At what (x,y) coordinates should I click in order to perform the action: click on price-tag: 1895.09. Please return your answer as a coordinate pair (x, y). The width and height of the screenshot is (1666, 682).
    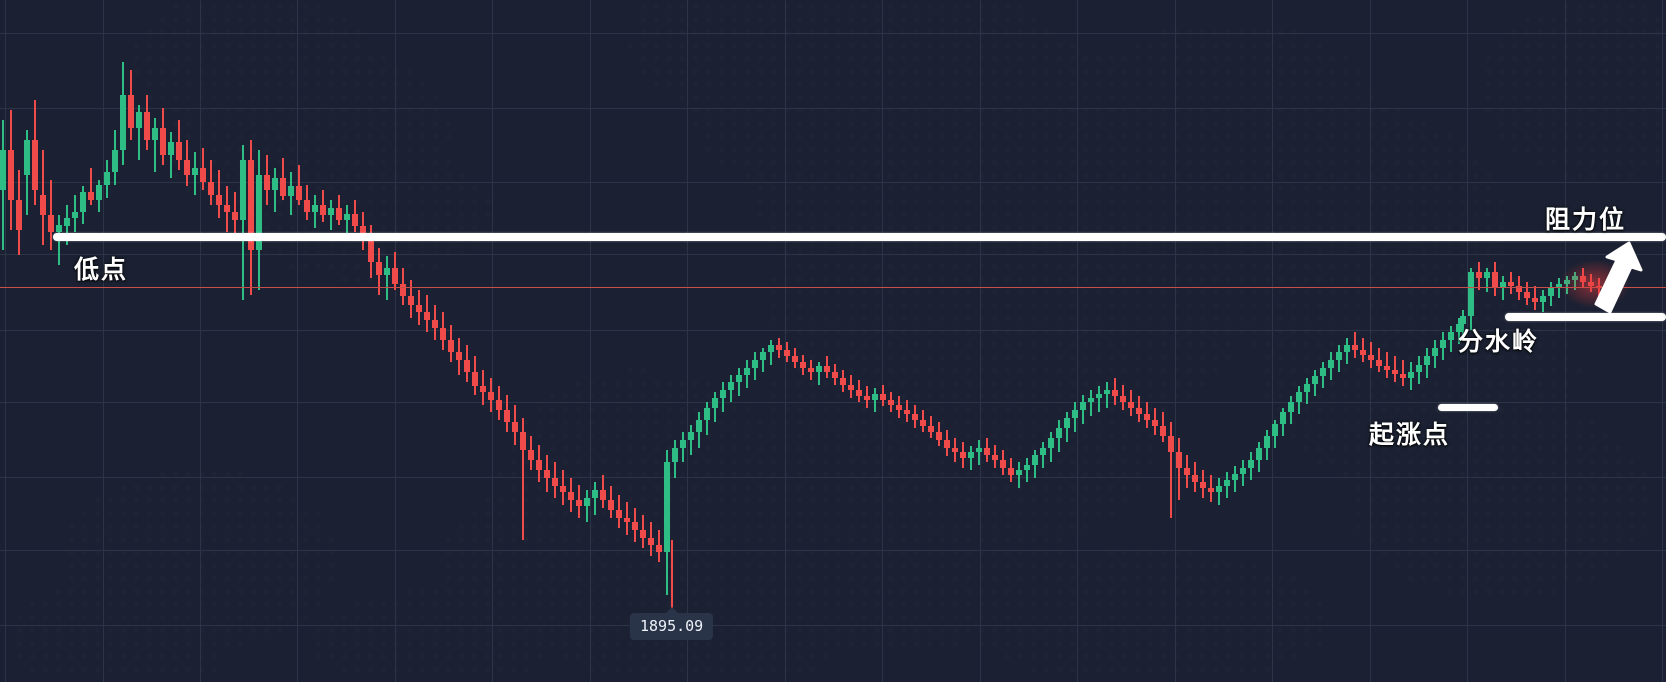
    Looking at the image, I should click on (672, 623).